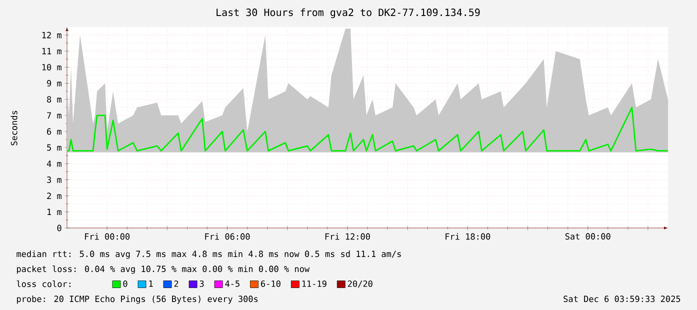 This screenshot has width=697, height=310. I want to click on x-tick-label: Fri 06:00, so click(227, 236).